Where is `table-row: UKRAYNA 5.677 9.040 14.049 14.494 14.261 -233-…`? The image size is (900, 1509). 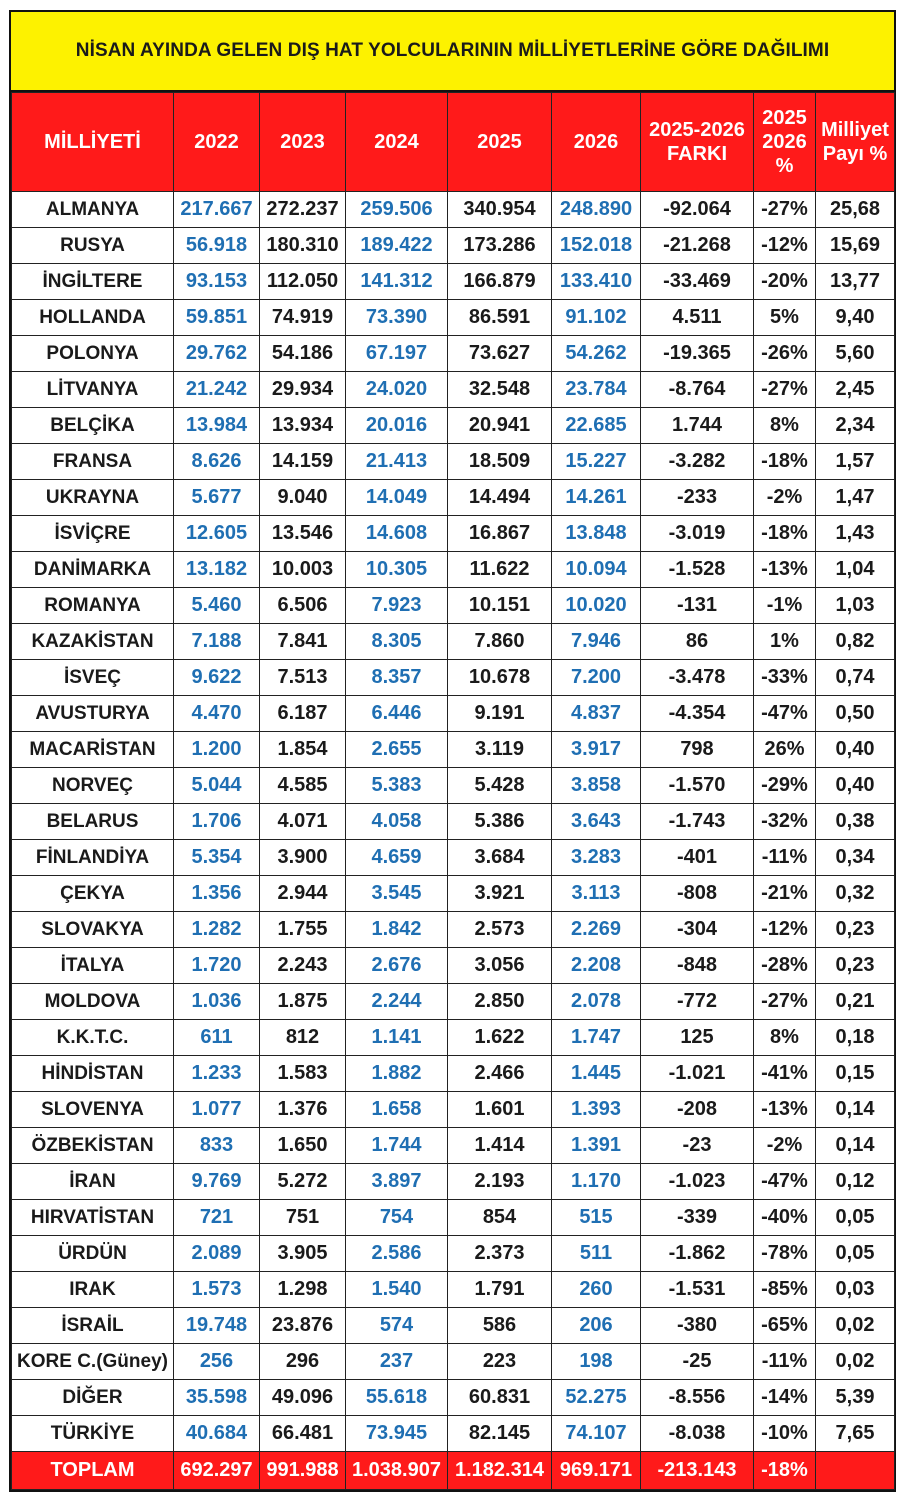
table-row: UKRAYNA 5.677 9.040 14.049 14.494 14.261 -233-… is located at coordinates (453, 497).